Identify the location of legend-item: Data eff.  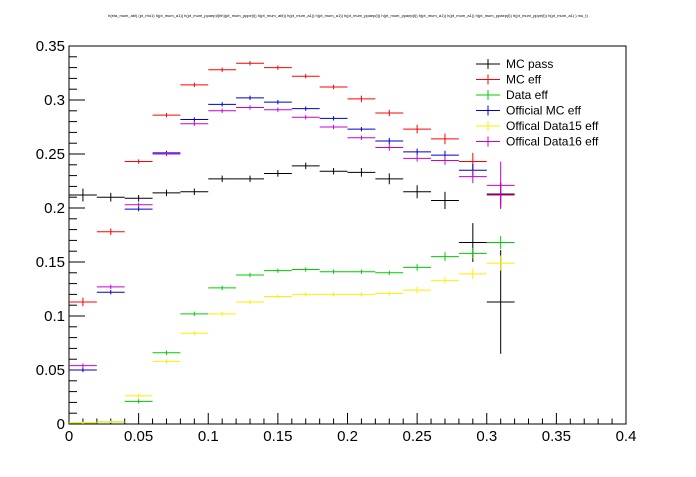
(512, 95).